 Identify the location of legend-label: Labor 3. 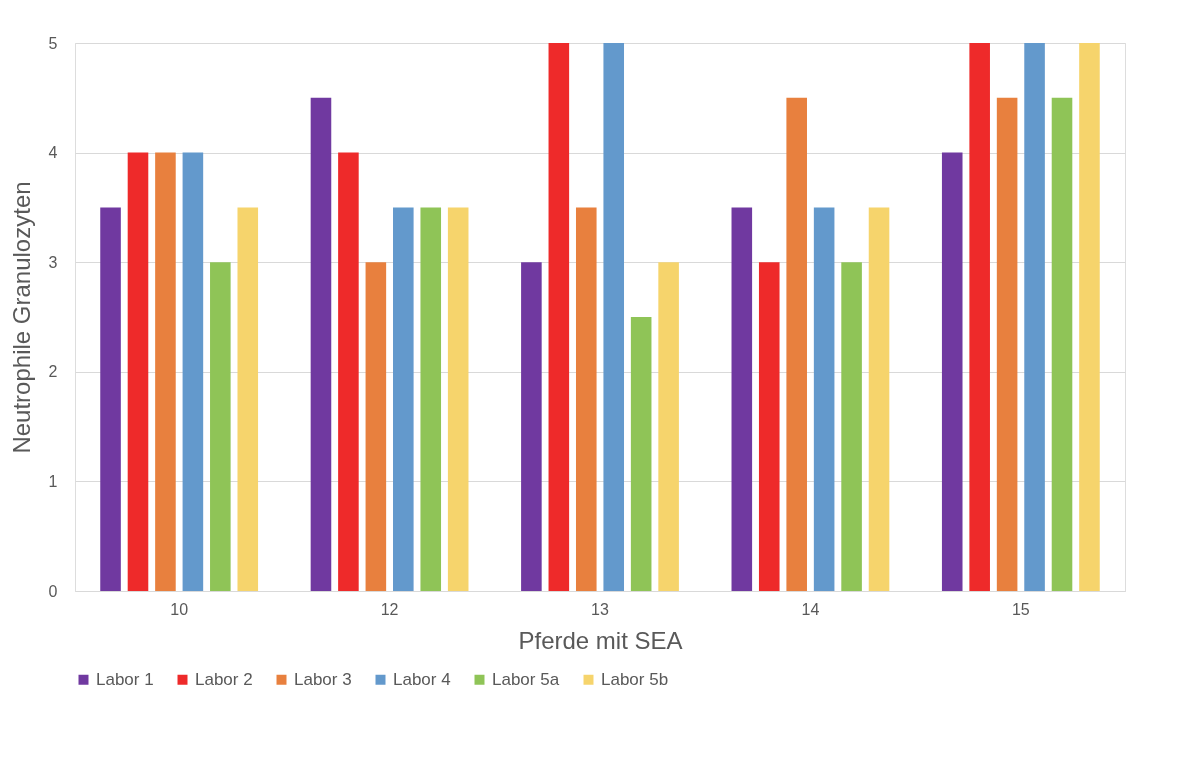
(323, 679).